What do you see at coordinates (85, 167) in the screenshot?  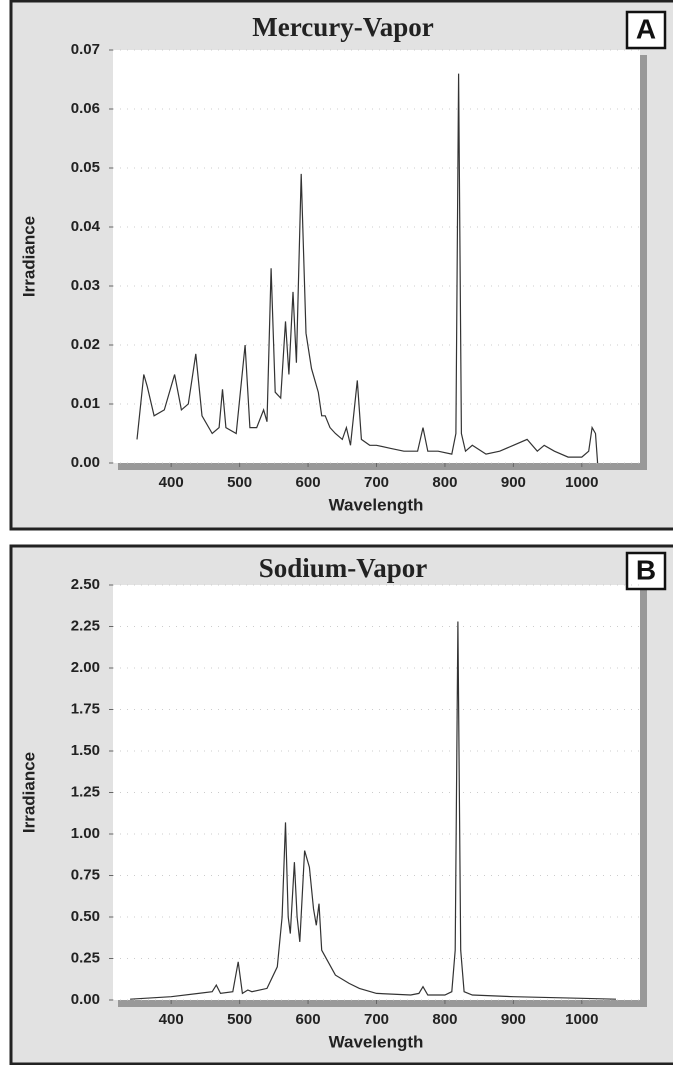 I see `y-tick-label: 0.05` at bounding box center [85, 167].